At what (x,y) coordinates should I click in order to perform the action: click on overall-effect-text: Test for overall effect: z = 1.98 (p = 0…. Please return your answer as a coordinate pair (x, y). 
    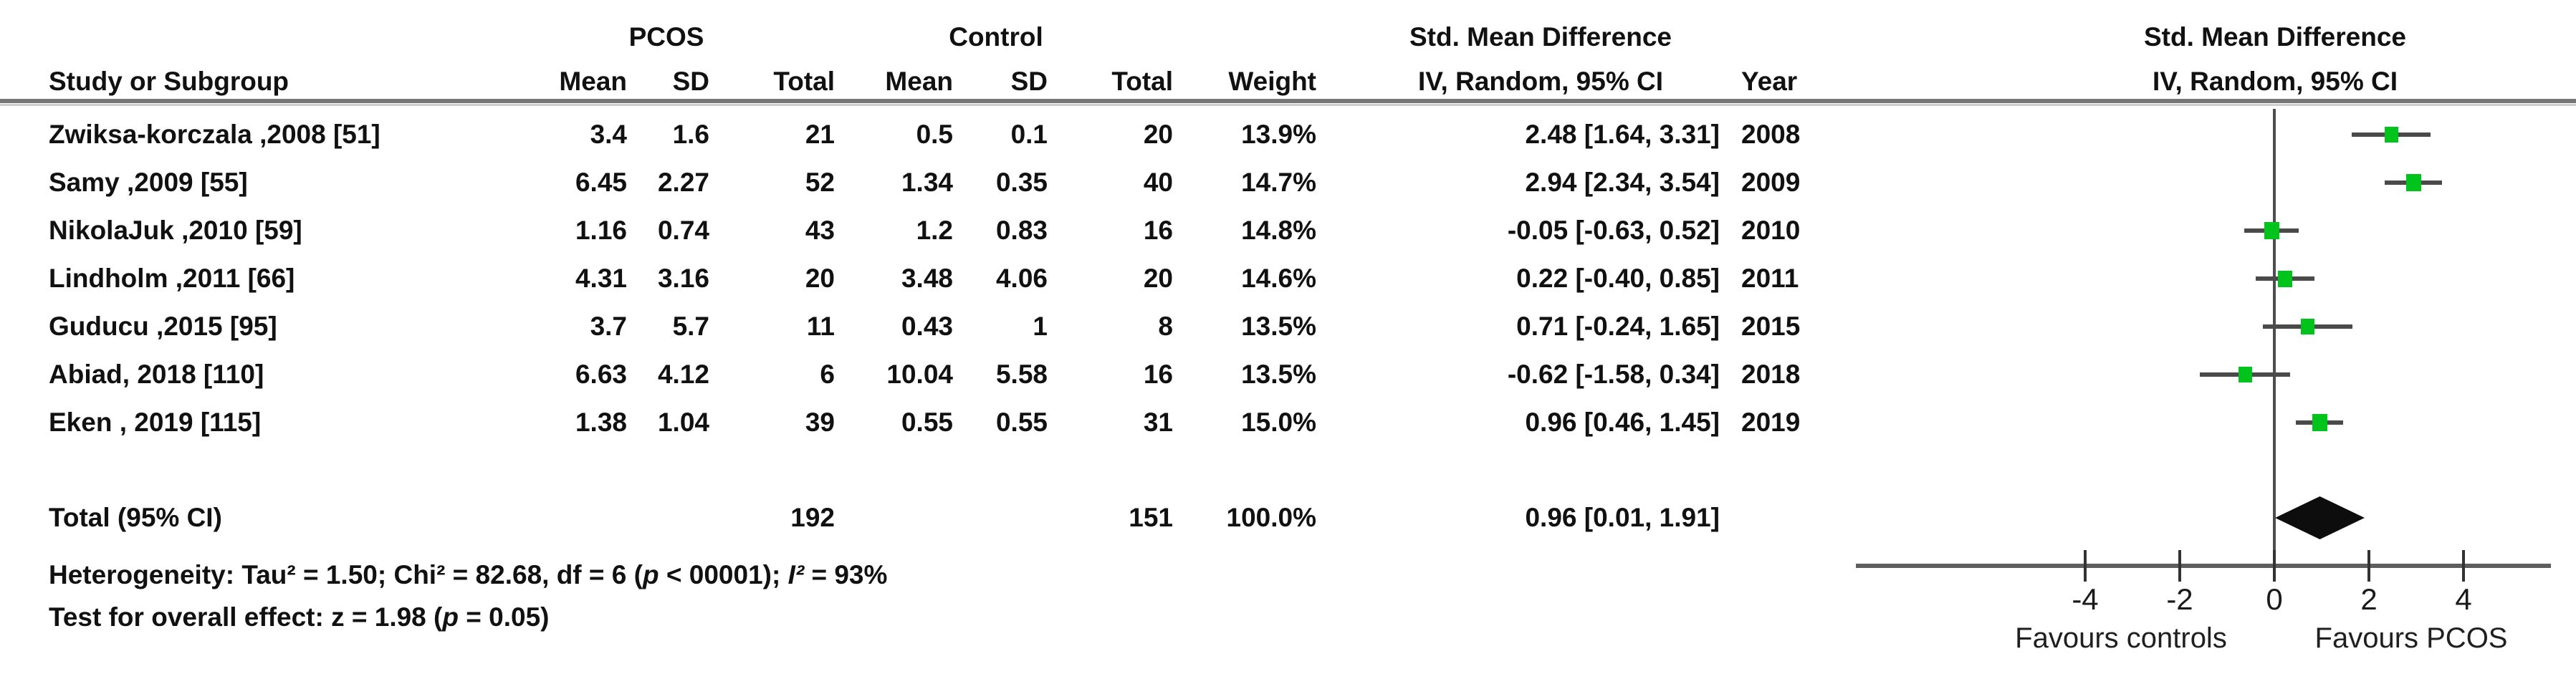
    Looking at the image, I should click on (299, 617).